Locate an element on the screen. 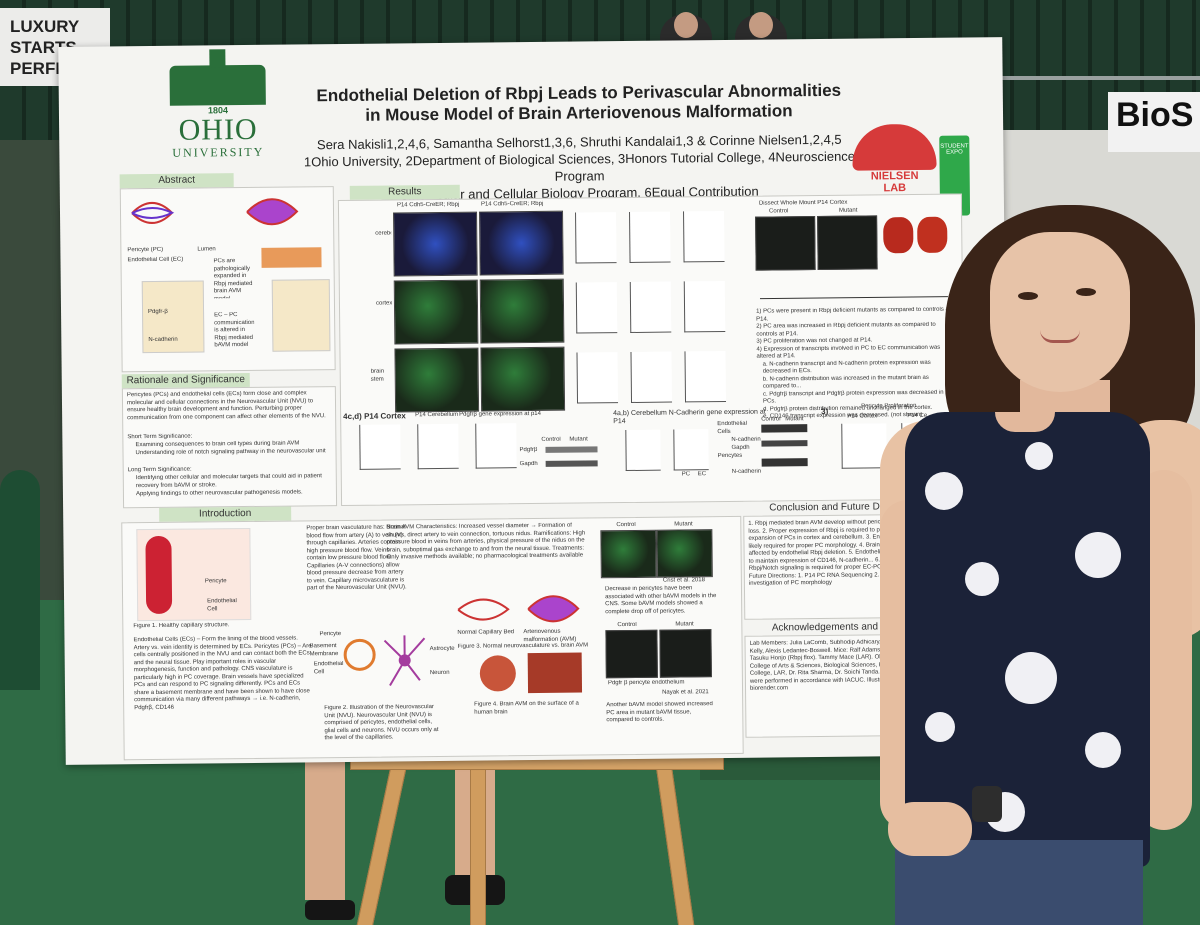  nvu-vessel-cross-section is located at coordinates (359, 655).